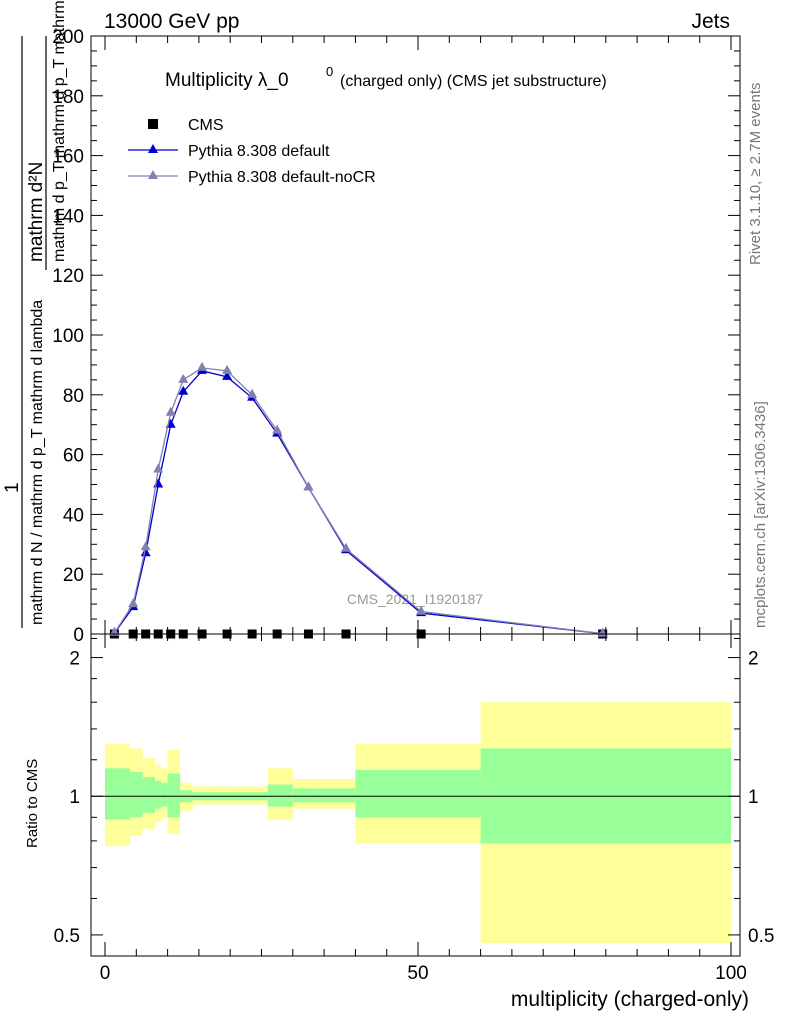 Image resolution: width=786 pixels, height=1024 pixels. I want to click on main-y-tick-label: 20, so click(73, 575).